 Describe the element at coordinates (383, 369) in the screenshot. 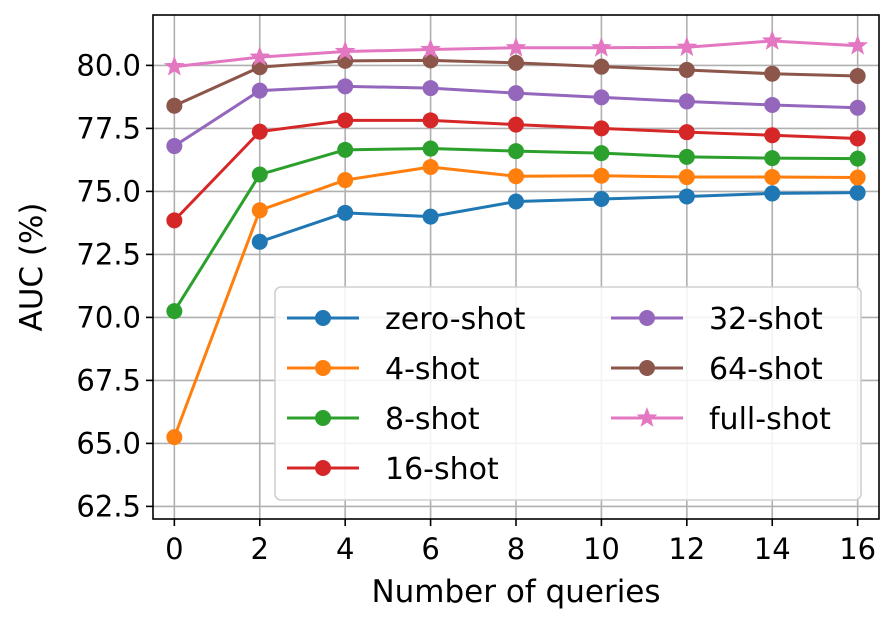

I see `legend-entry-4-shot: 4-shot` at that location.